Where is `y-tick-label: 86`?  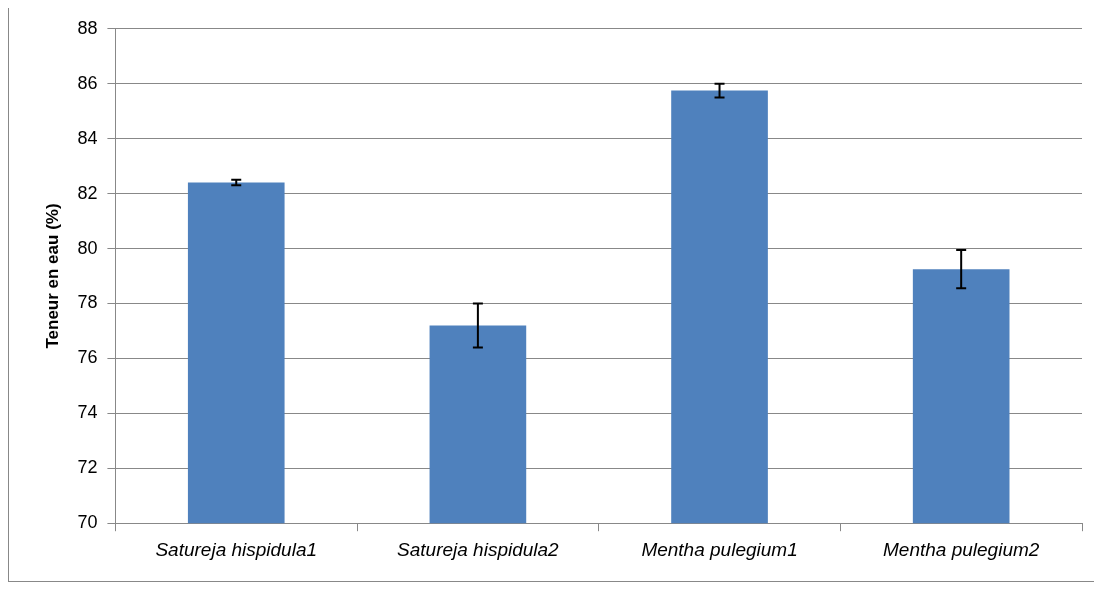 y-tick-label: 86 is located at coordinates (87, 82).